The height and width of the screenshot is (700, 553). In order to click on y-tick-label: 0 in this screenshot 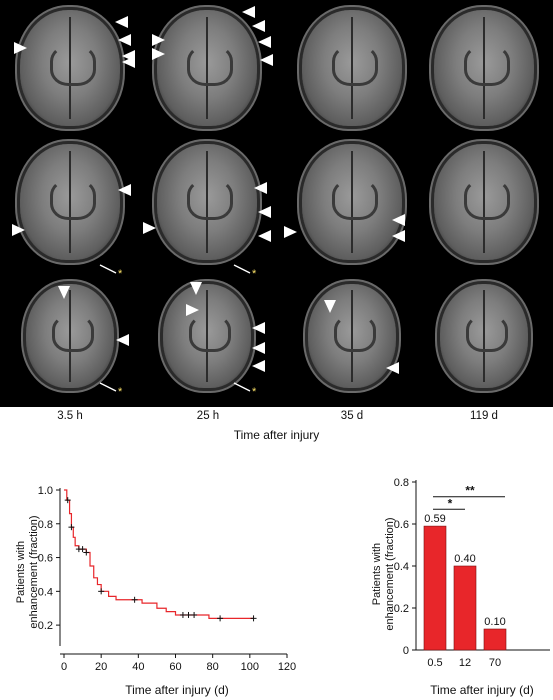, I will do `click(406, 651)`.